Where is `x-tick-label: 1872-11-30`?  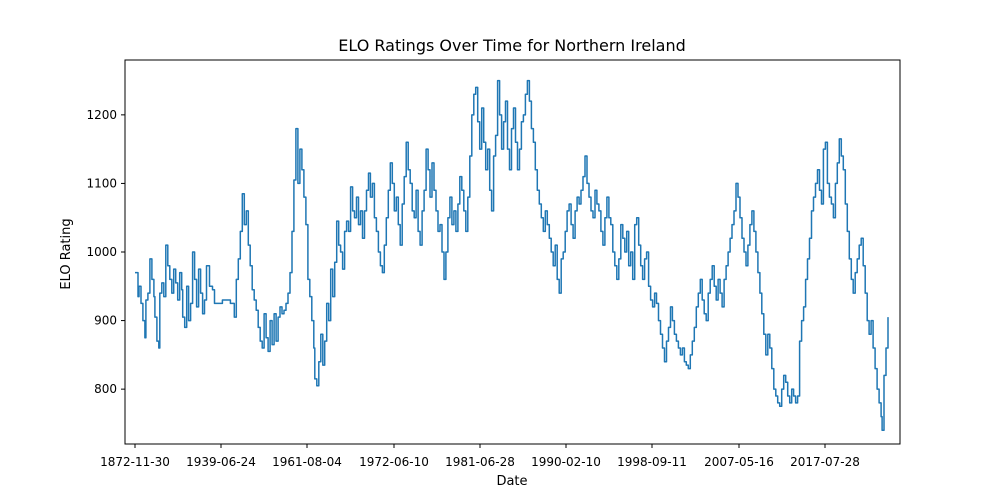
x-tick-label: 1872-11-30 is located at coordinates (135, 462).